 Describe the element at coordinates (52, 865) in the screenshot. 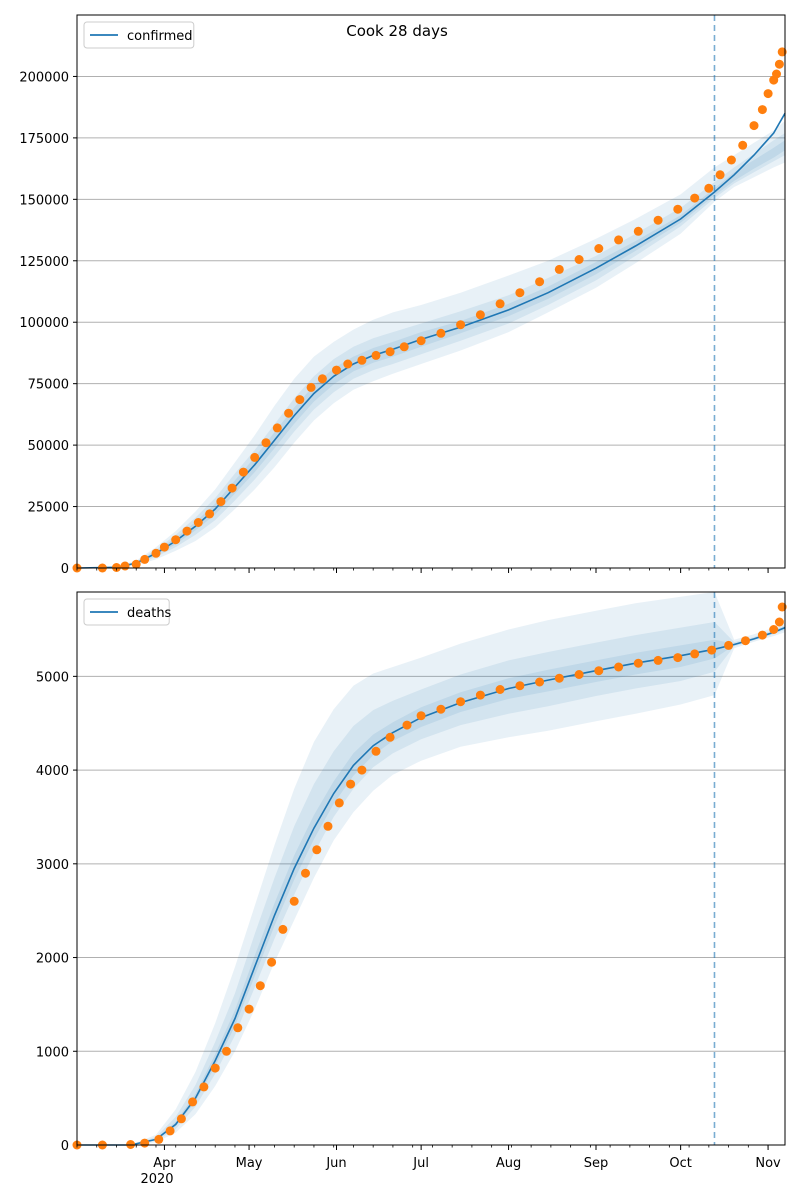

I see `y-tick-label: 3000` at that location.